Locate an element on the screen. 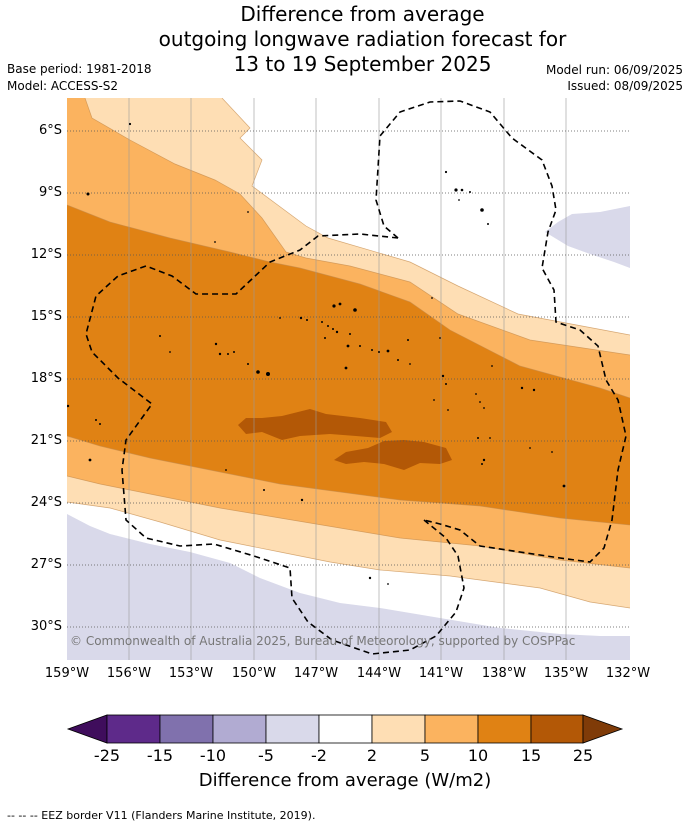  lon-label-132w: 132°W is located at coordinates (628, 673).